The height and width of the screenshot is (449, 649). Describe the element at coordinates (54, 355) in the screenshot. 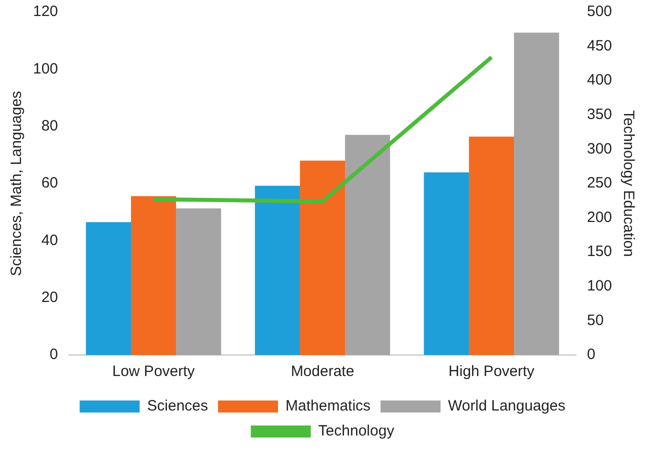

I see `y-tick-label: 0` at that location.